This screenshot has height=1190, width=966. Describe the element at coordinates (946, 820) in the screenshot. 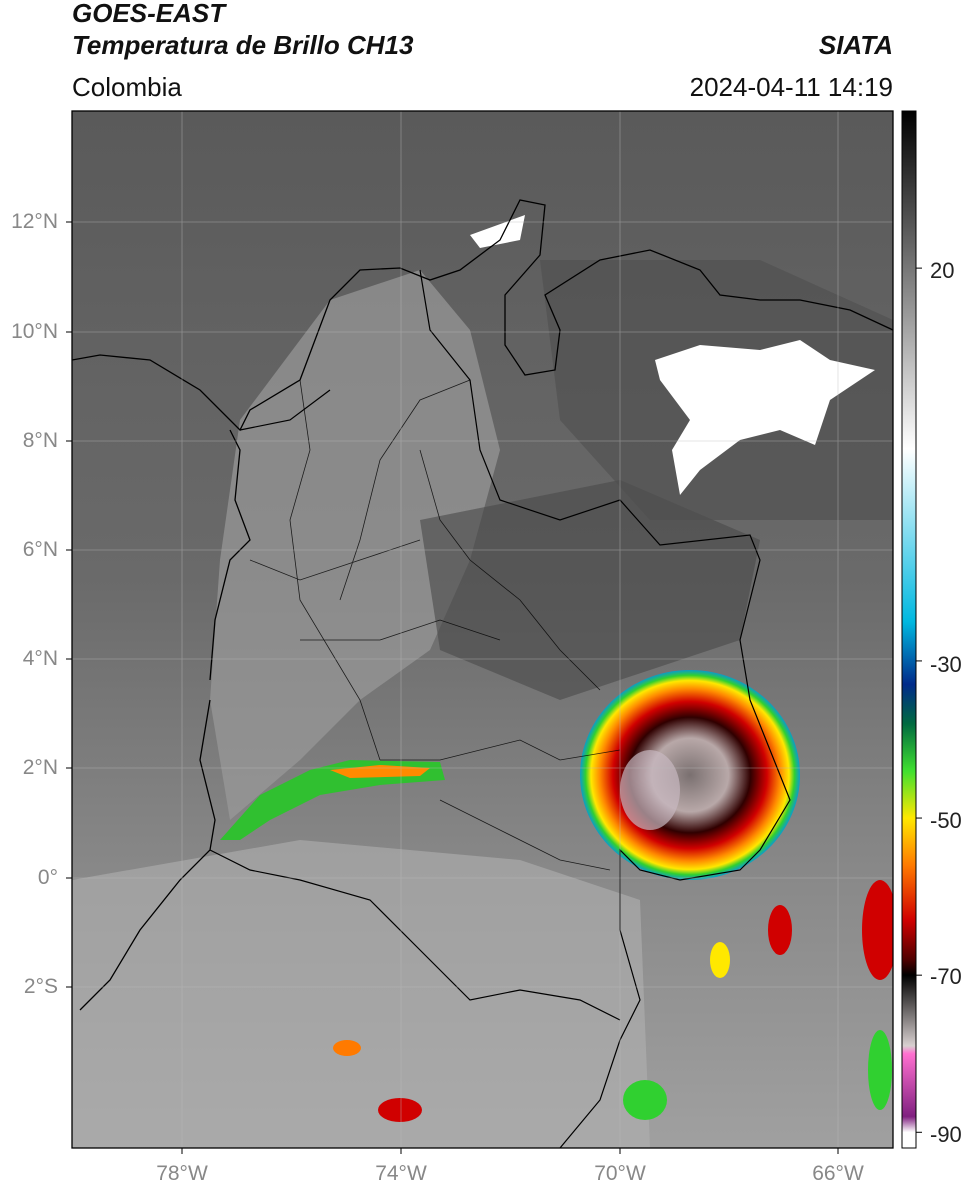

I see `colorbar-tick-minus50: -50` at that location.